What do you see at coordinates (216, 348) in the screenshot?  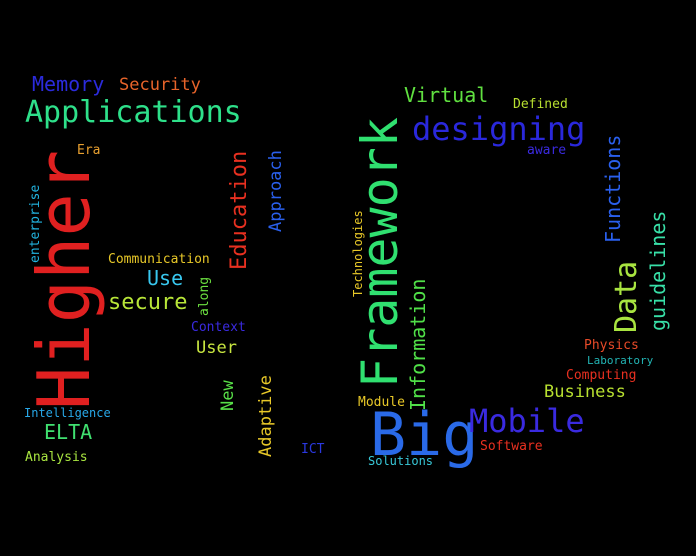 I see `word-user: User` at bounding box center [216, 348].